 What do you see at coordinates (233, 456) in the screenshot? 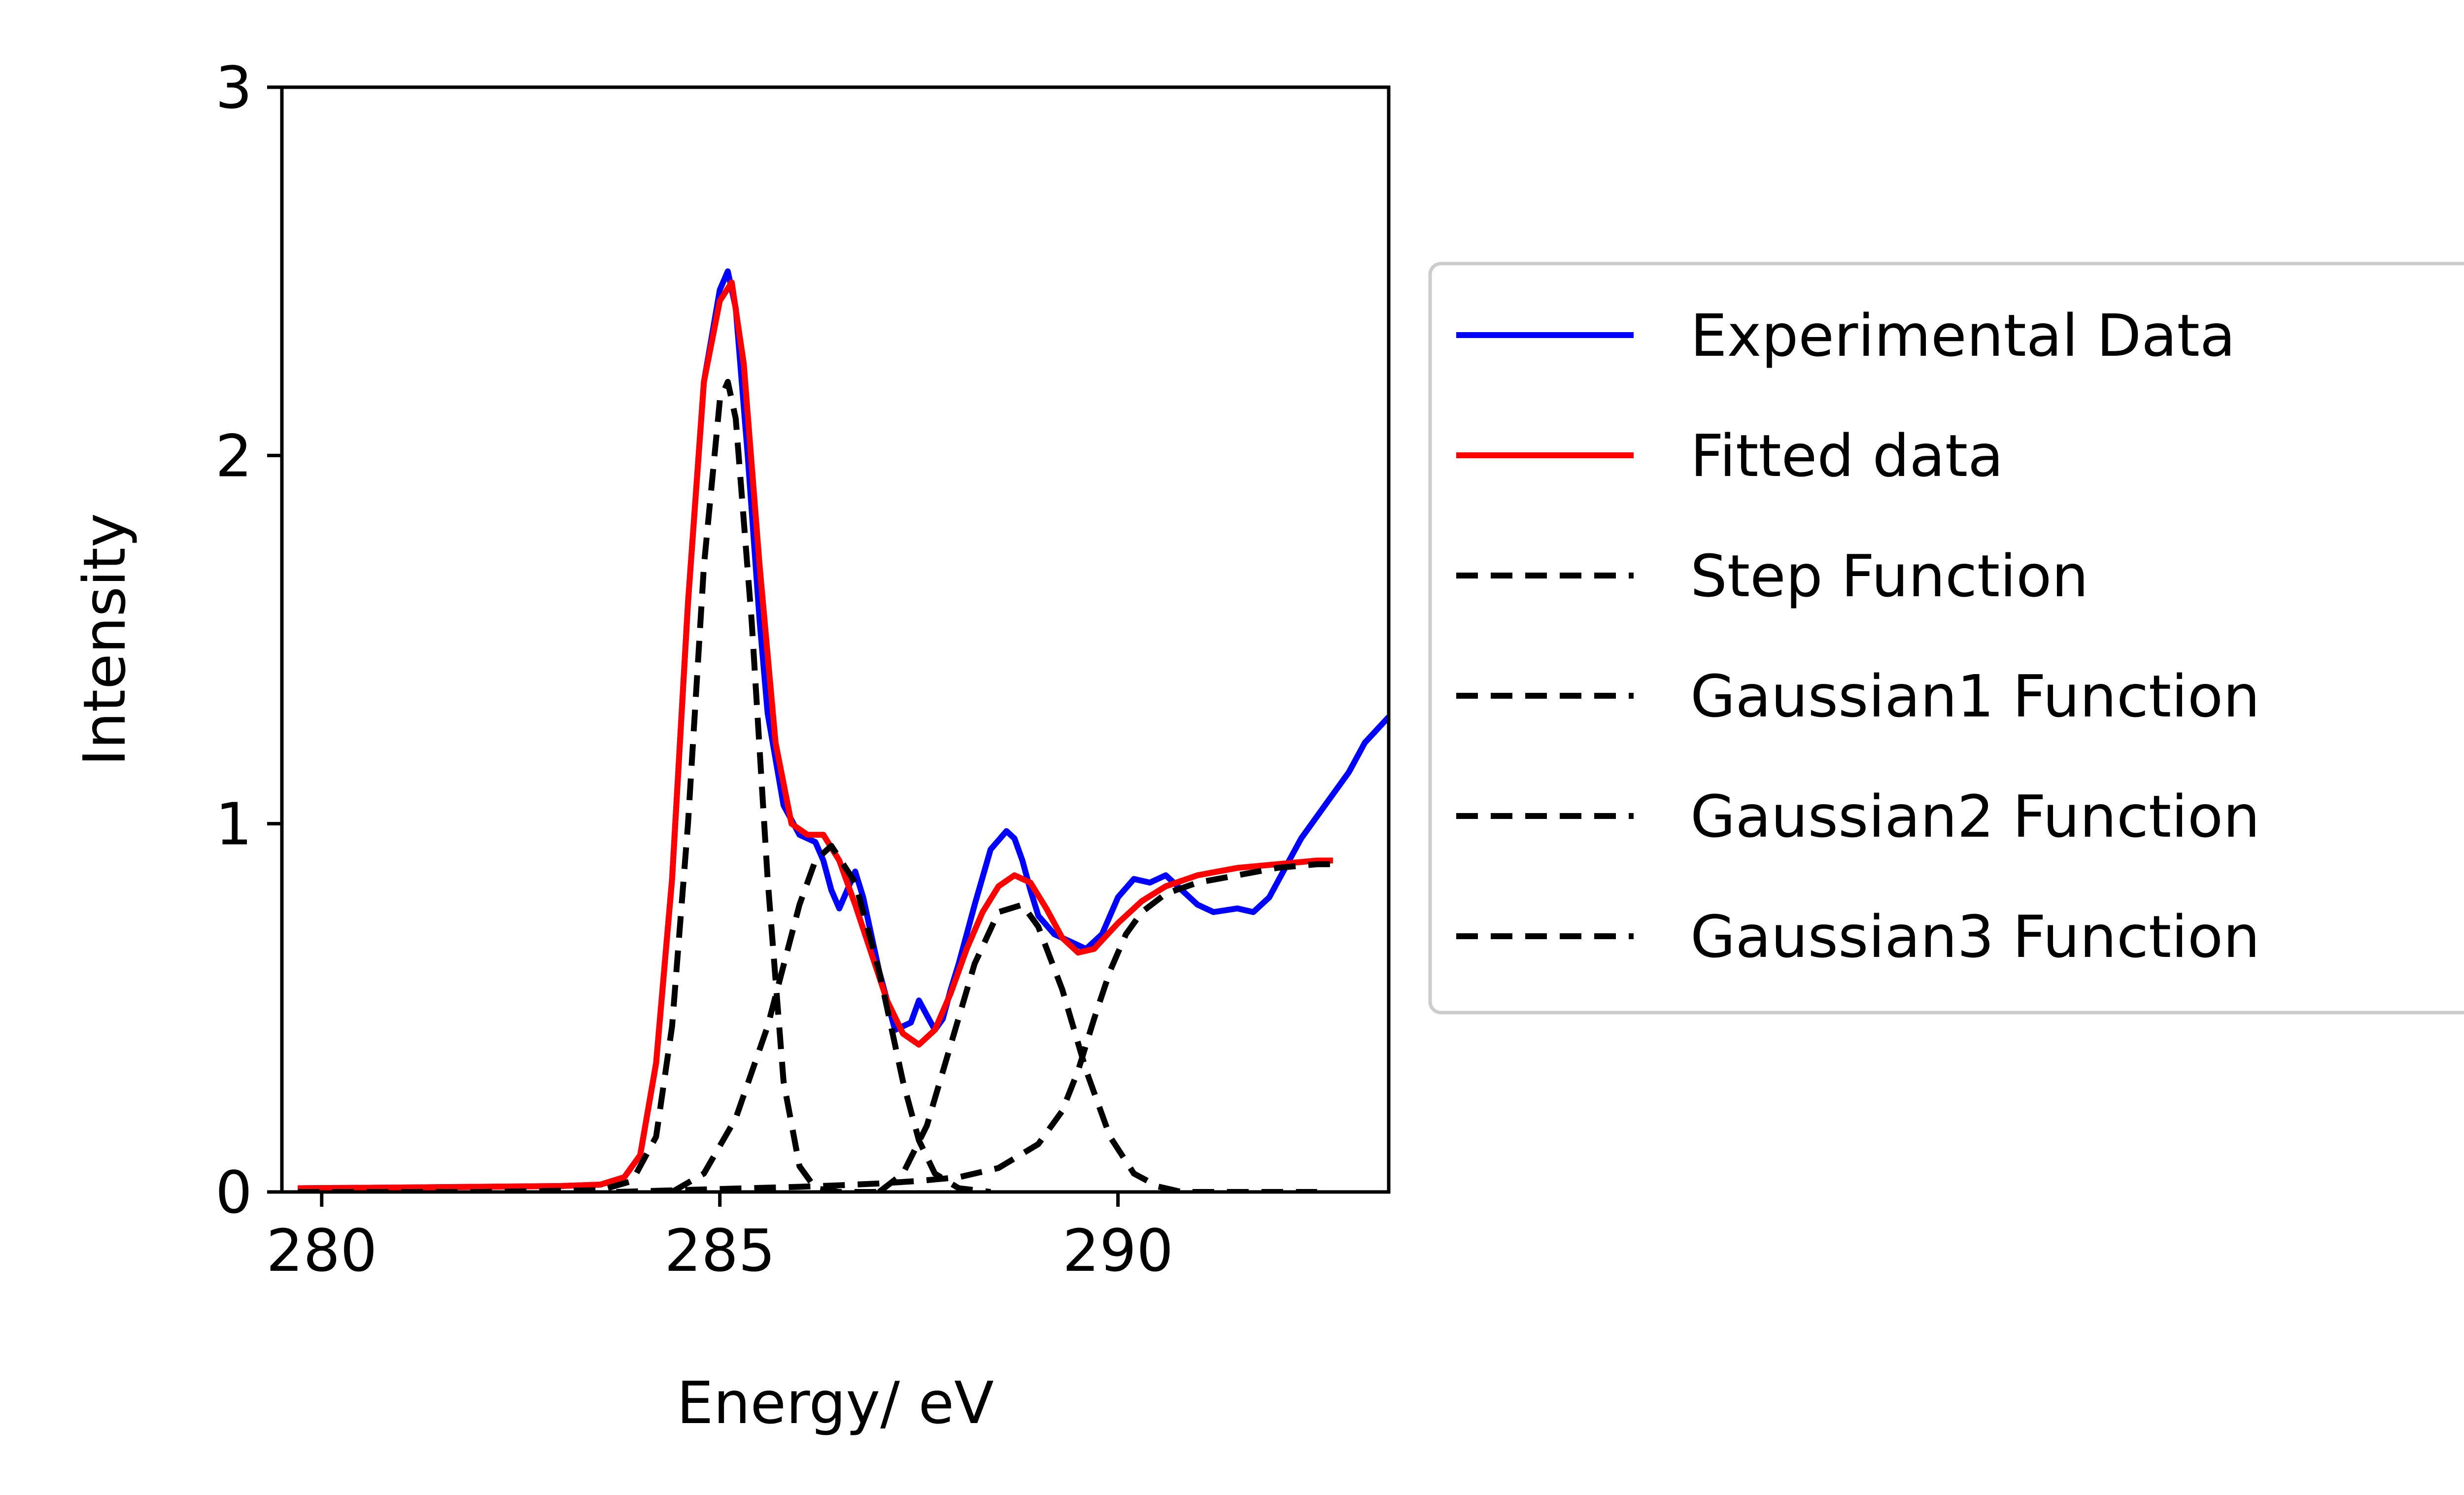
I see `y-tick-label-2: 2` at bounding box center [233, 456].